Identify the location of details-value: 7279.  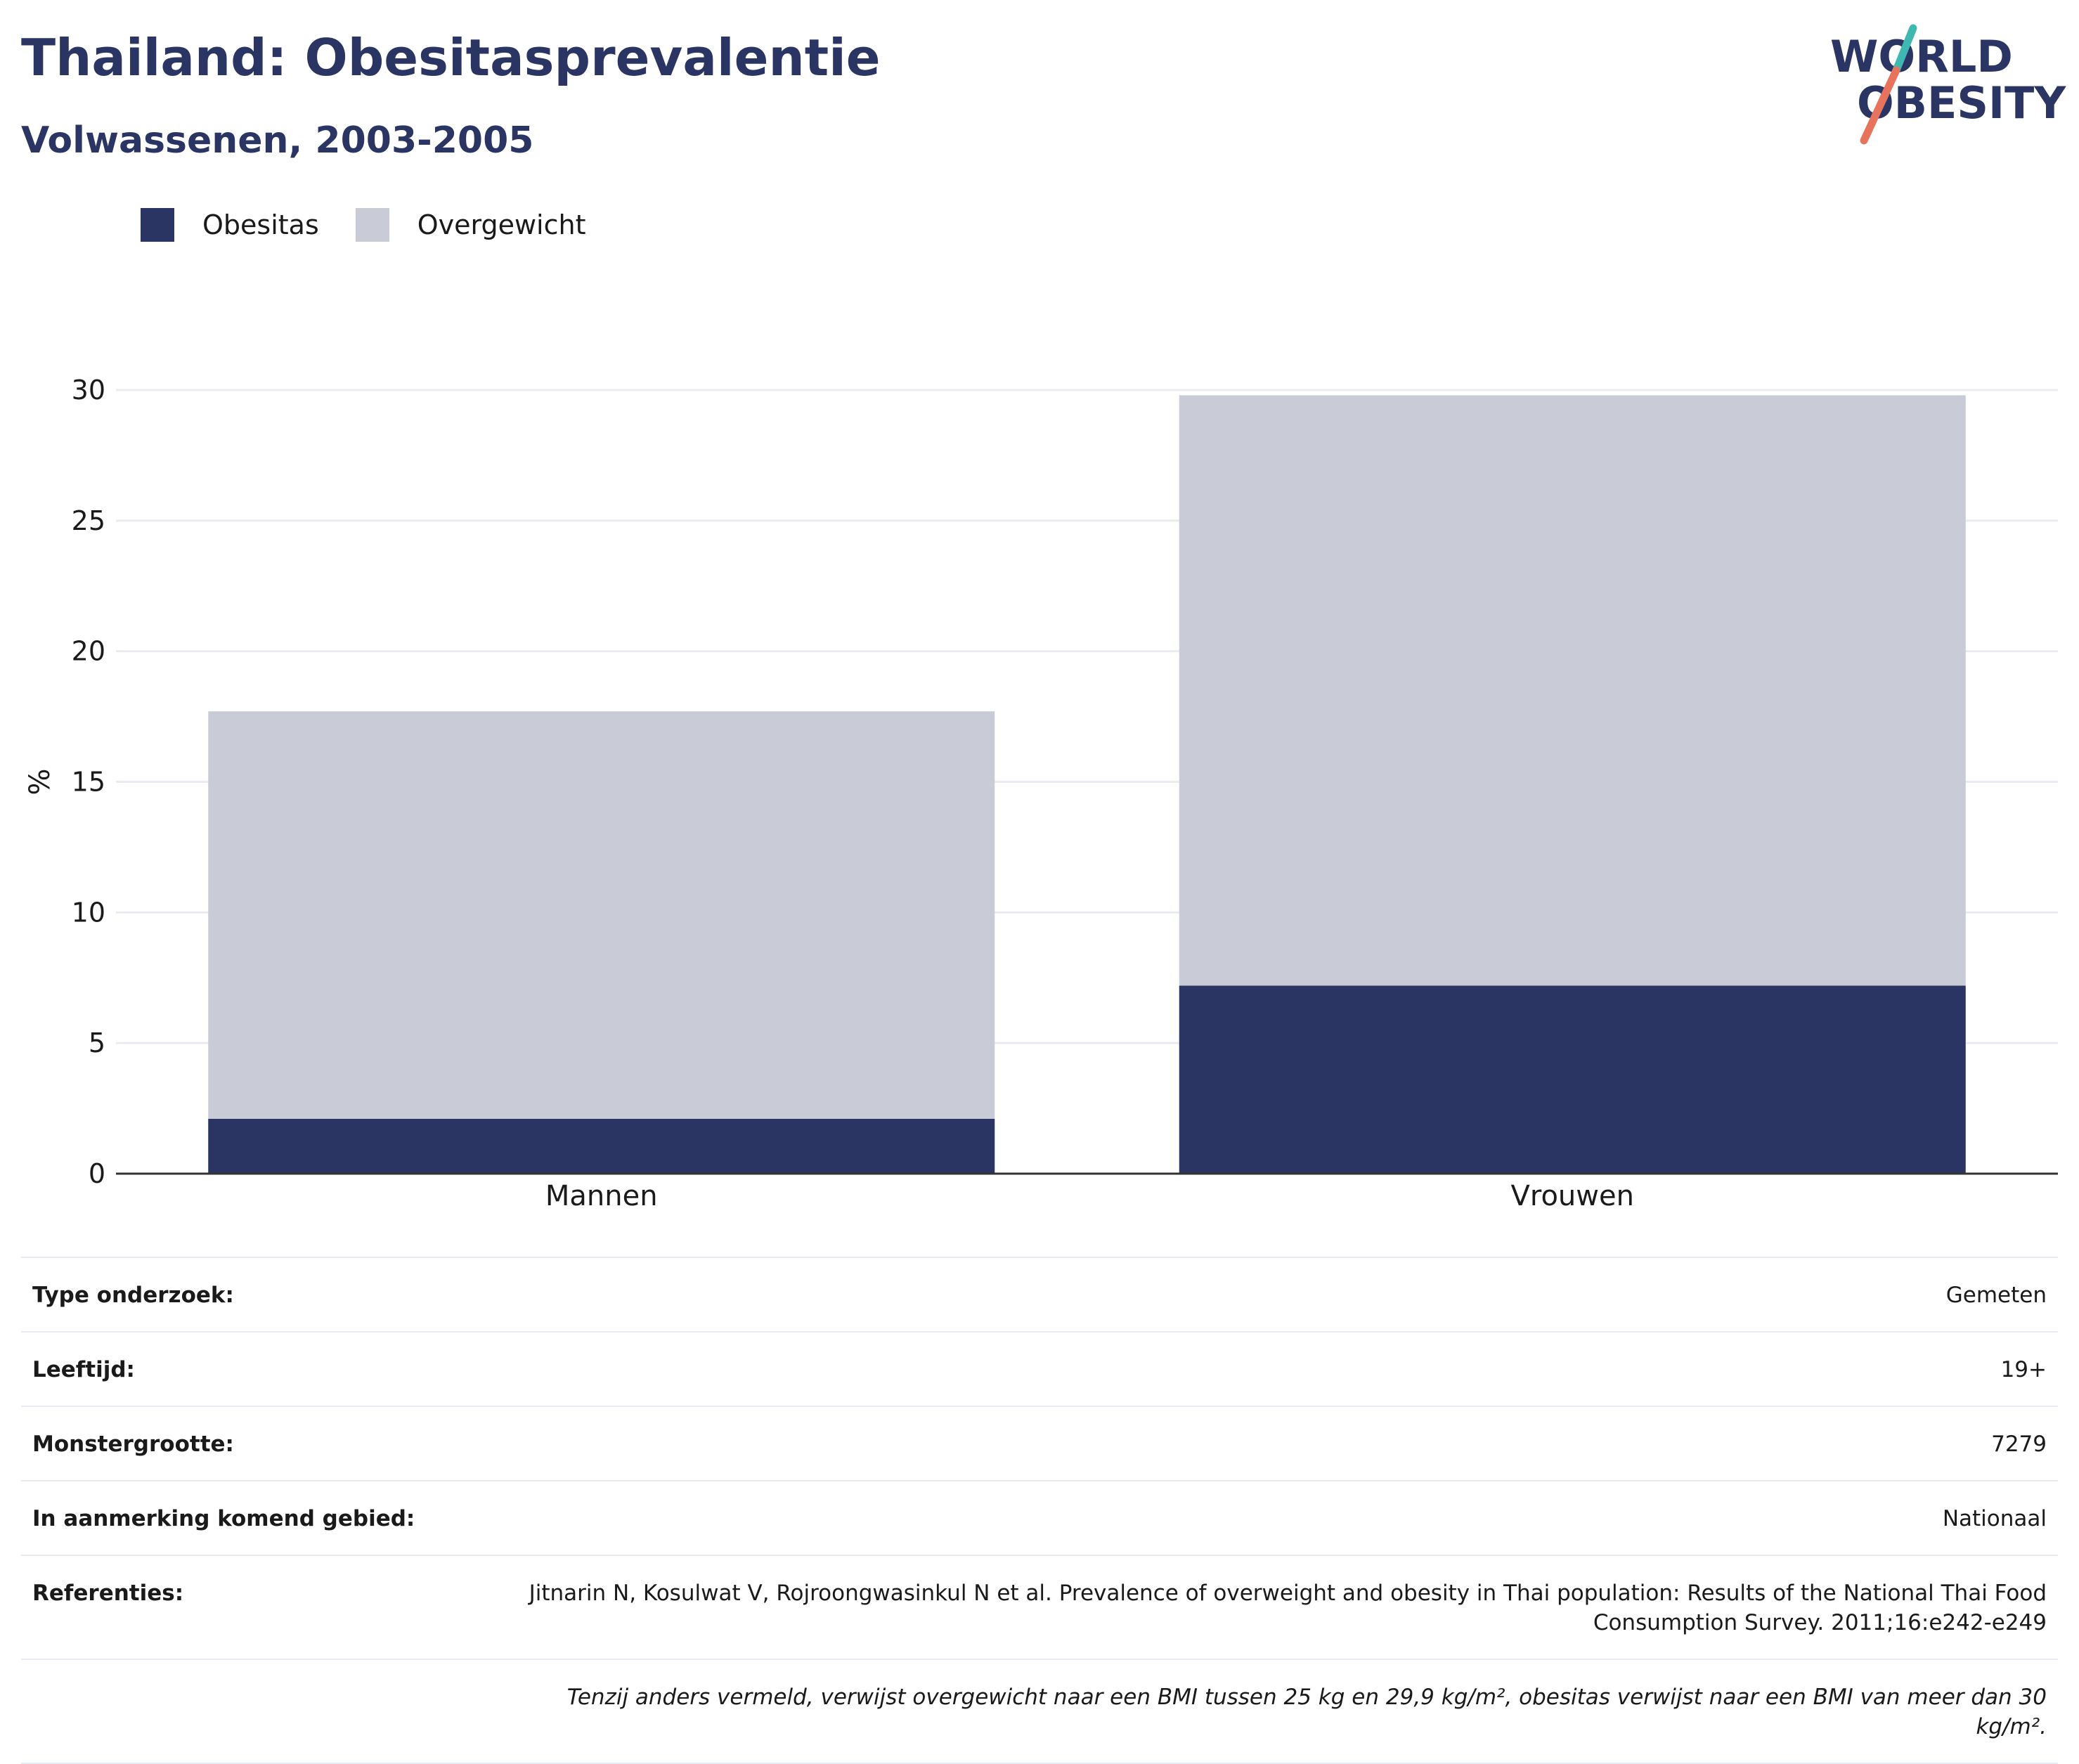
(2019, 1444).